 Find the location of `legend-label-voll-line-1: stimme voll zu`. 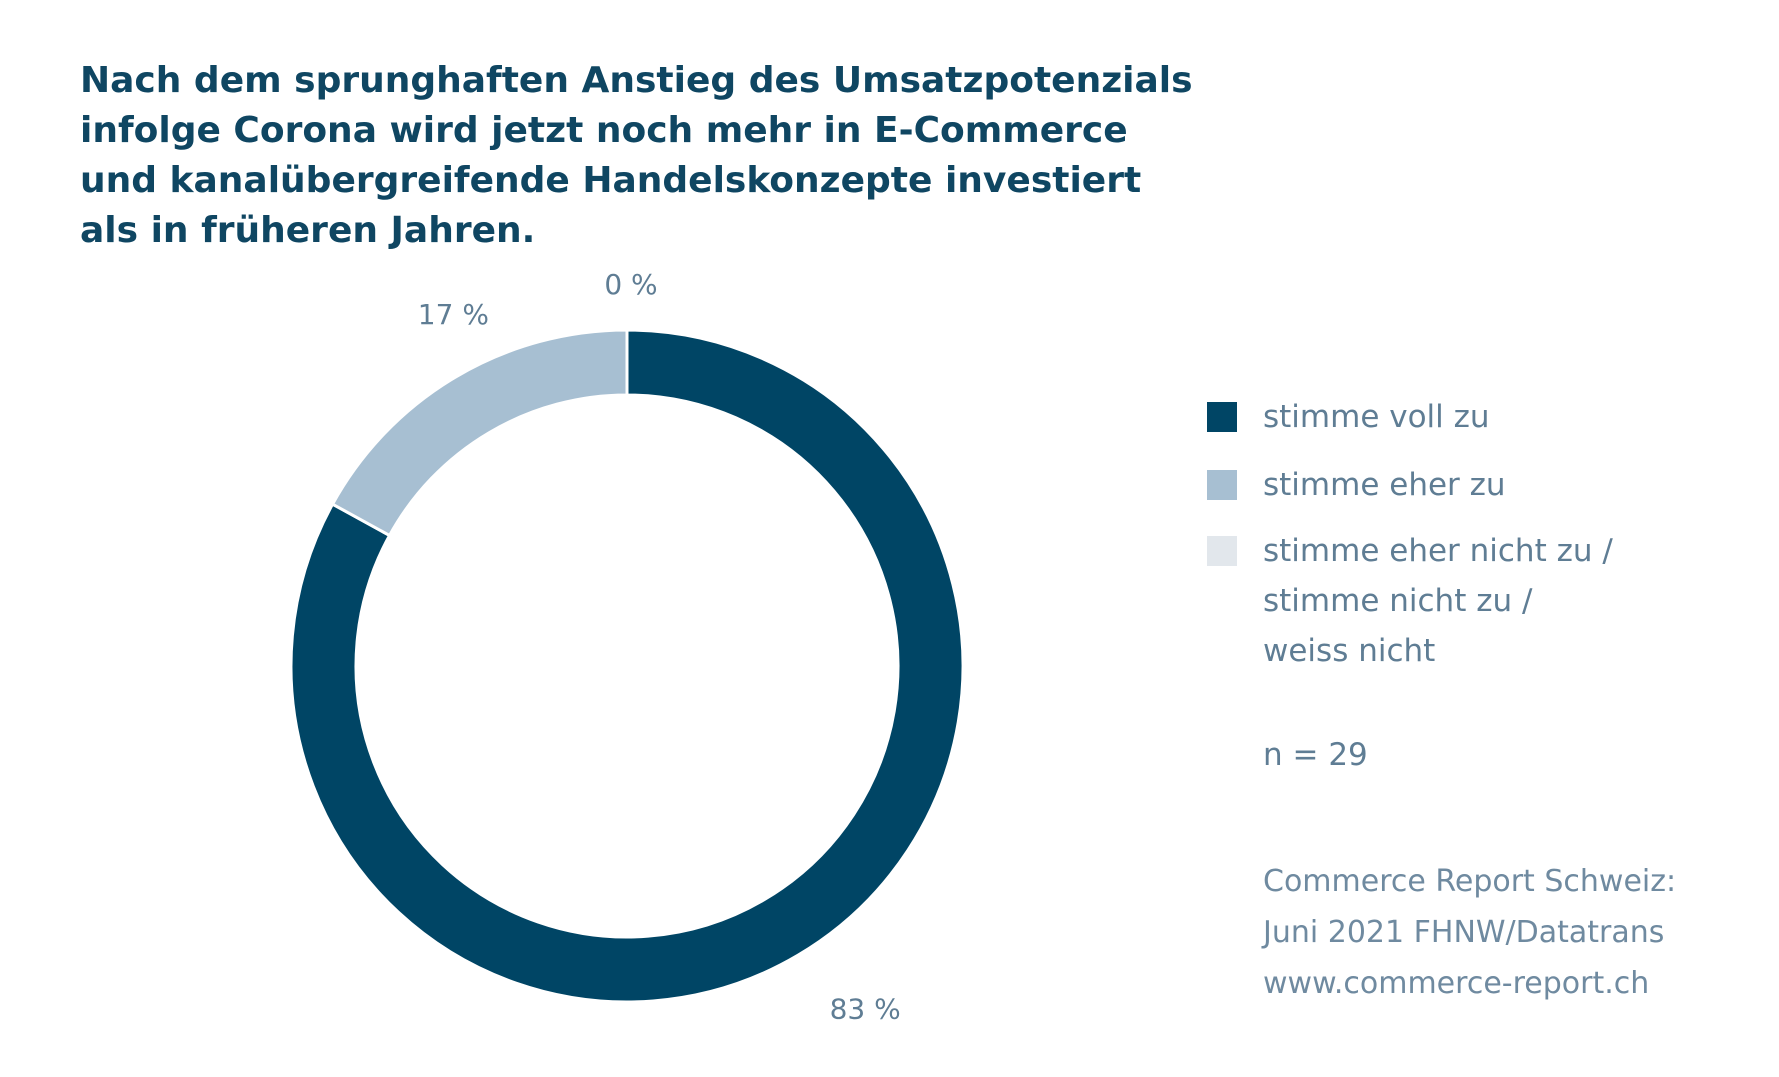

legend-label-voll-line-1: stimme voll zu is located at coordinates (1376, 417).